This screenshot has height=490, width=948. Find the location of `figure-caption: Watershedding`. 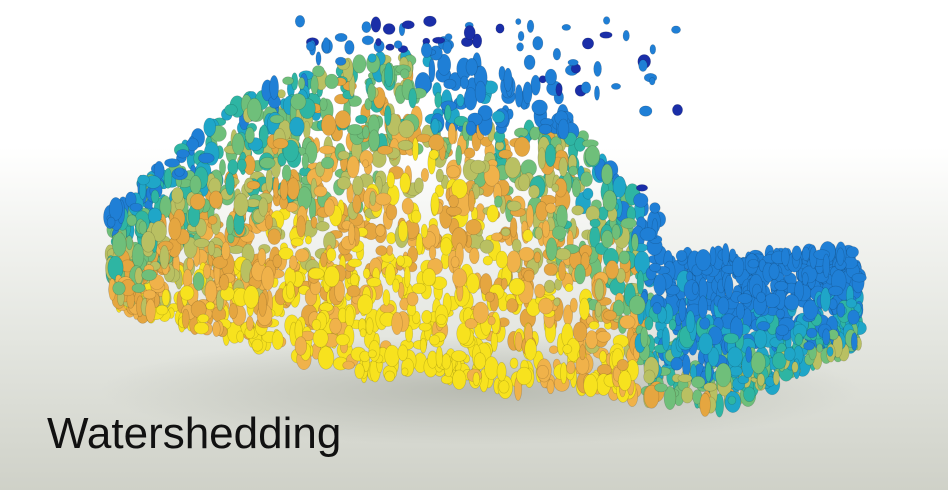

figure-caption: Watershedding is located at coordinates (194, 433).